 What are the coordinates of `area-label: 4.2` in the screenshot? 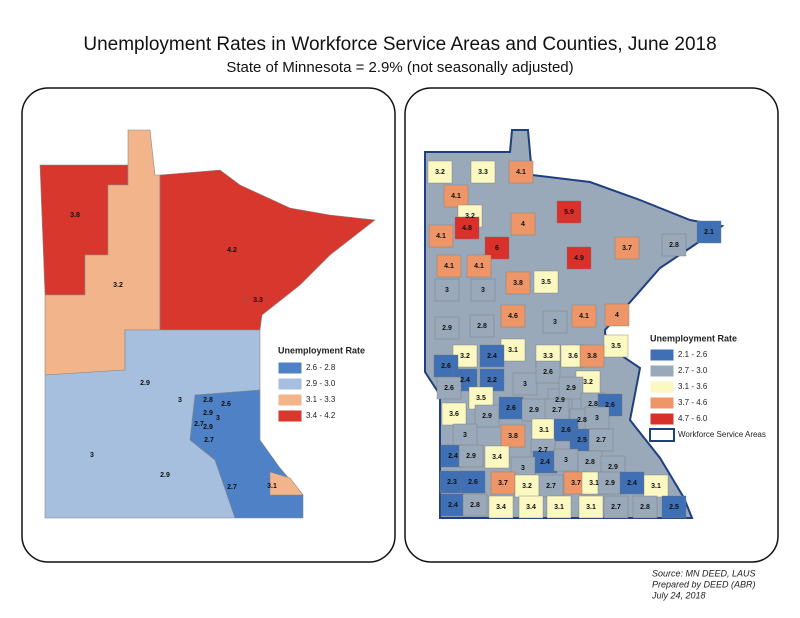 It's located at (232, 250).